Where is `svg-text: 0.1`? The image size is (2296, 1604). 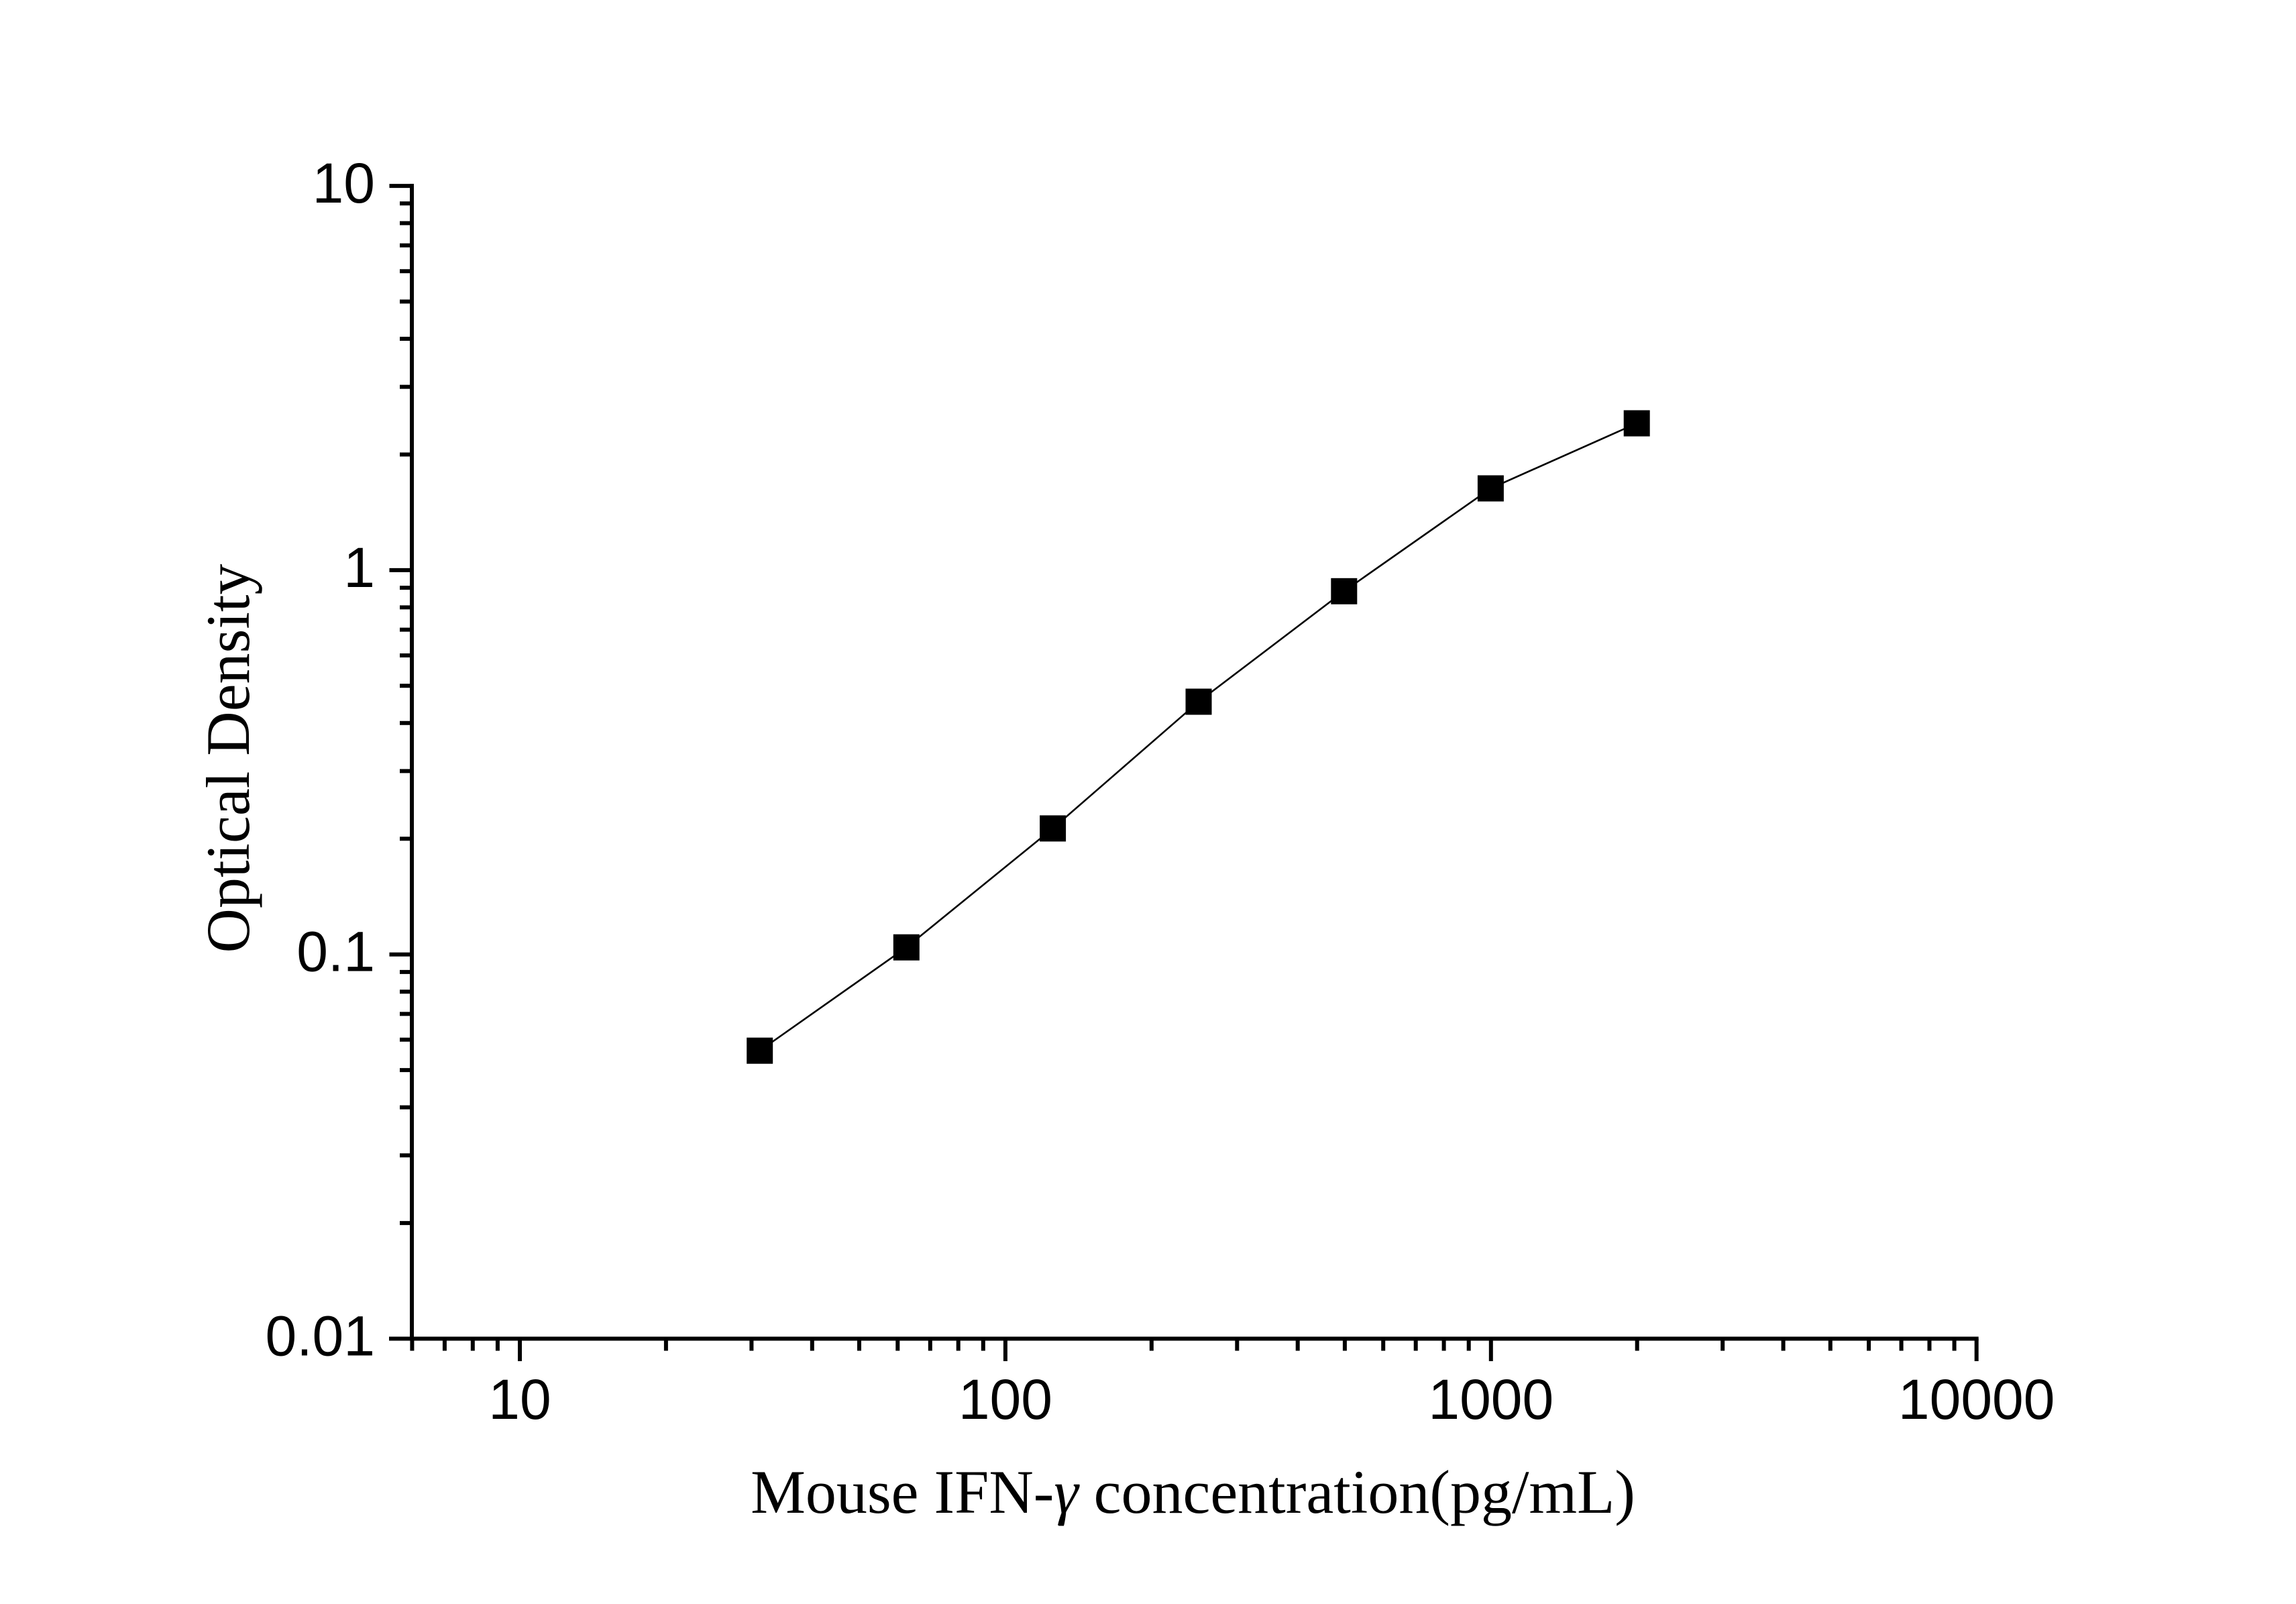
svg-text: 0.1 is located at coordinates (336, 951).